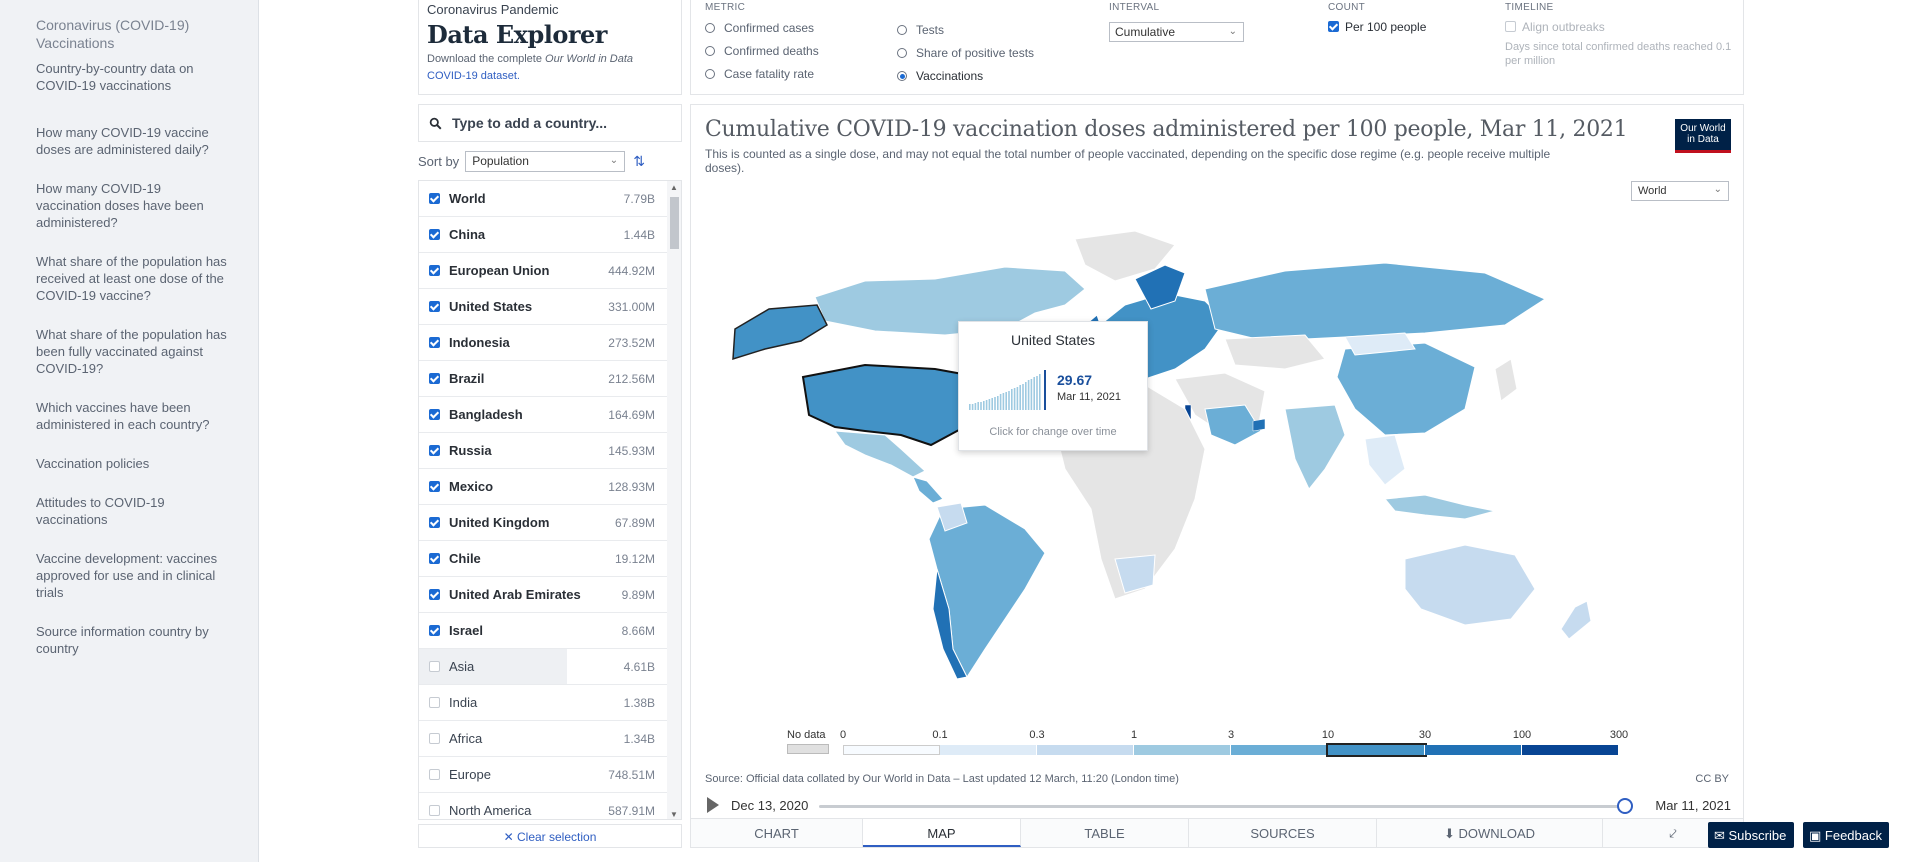  I want to click on country-row: China 1.44B, so click(550, 235).